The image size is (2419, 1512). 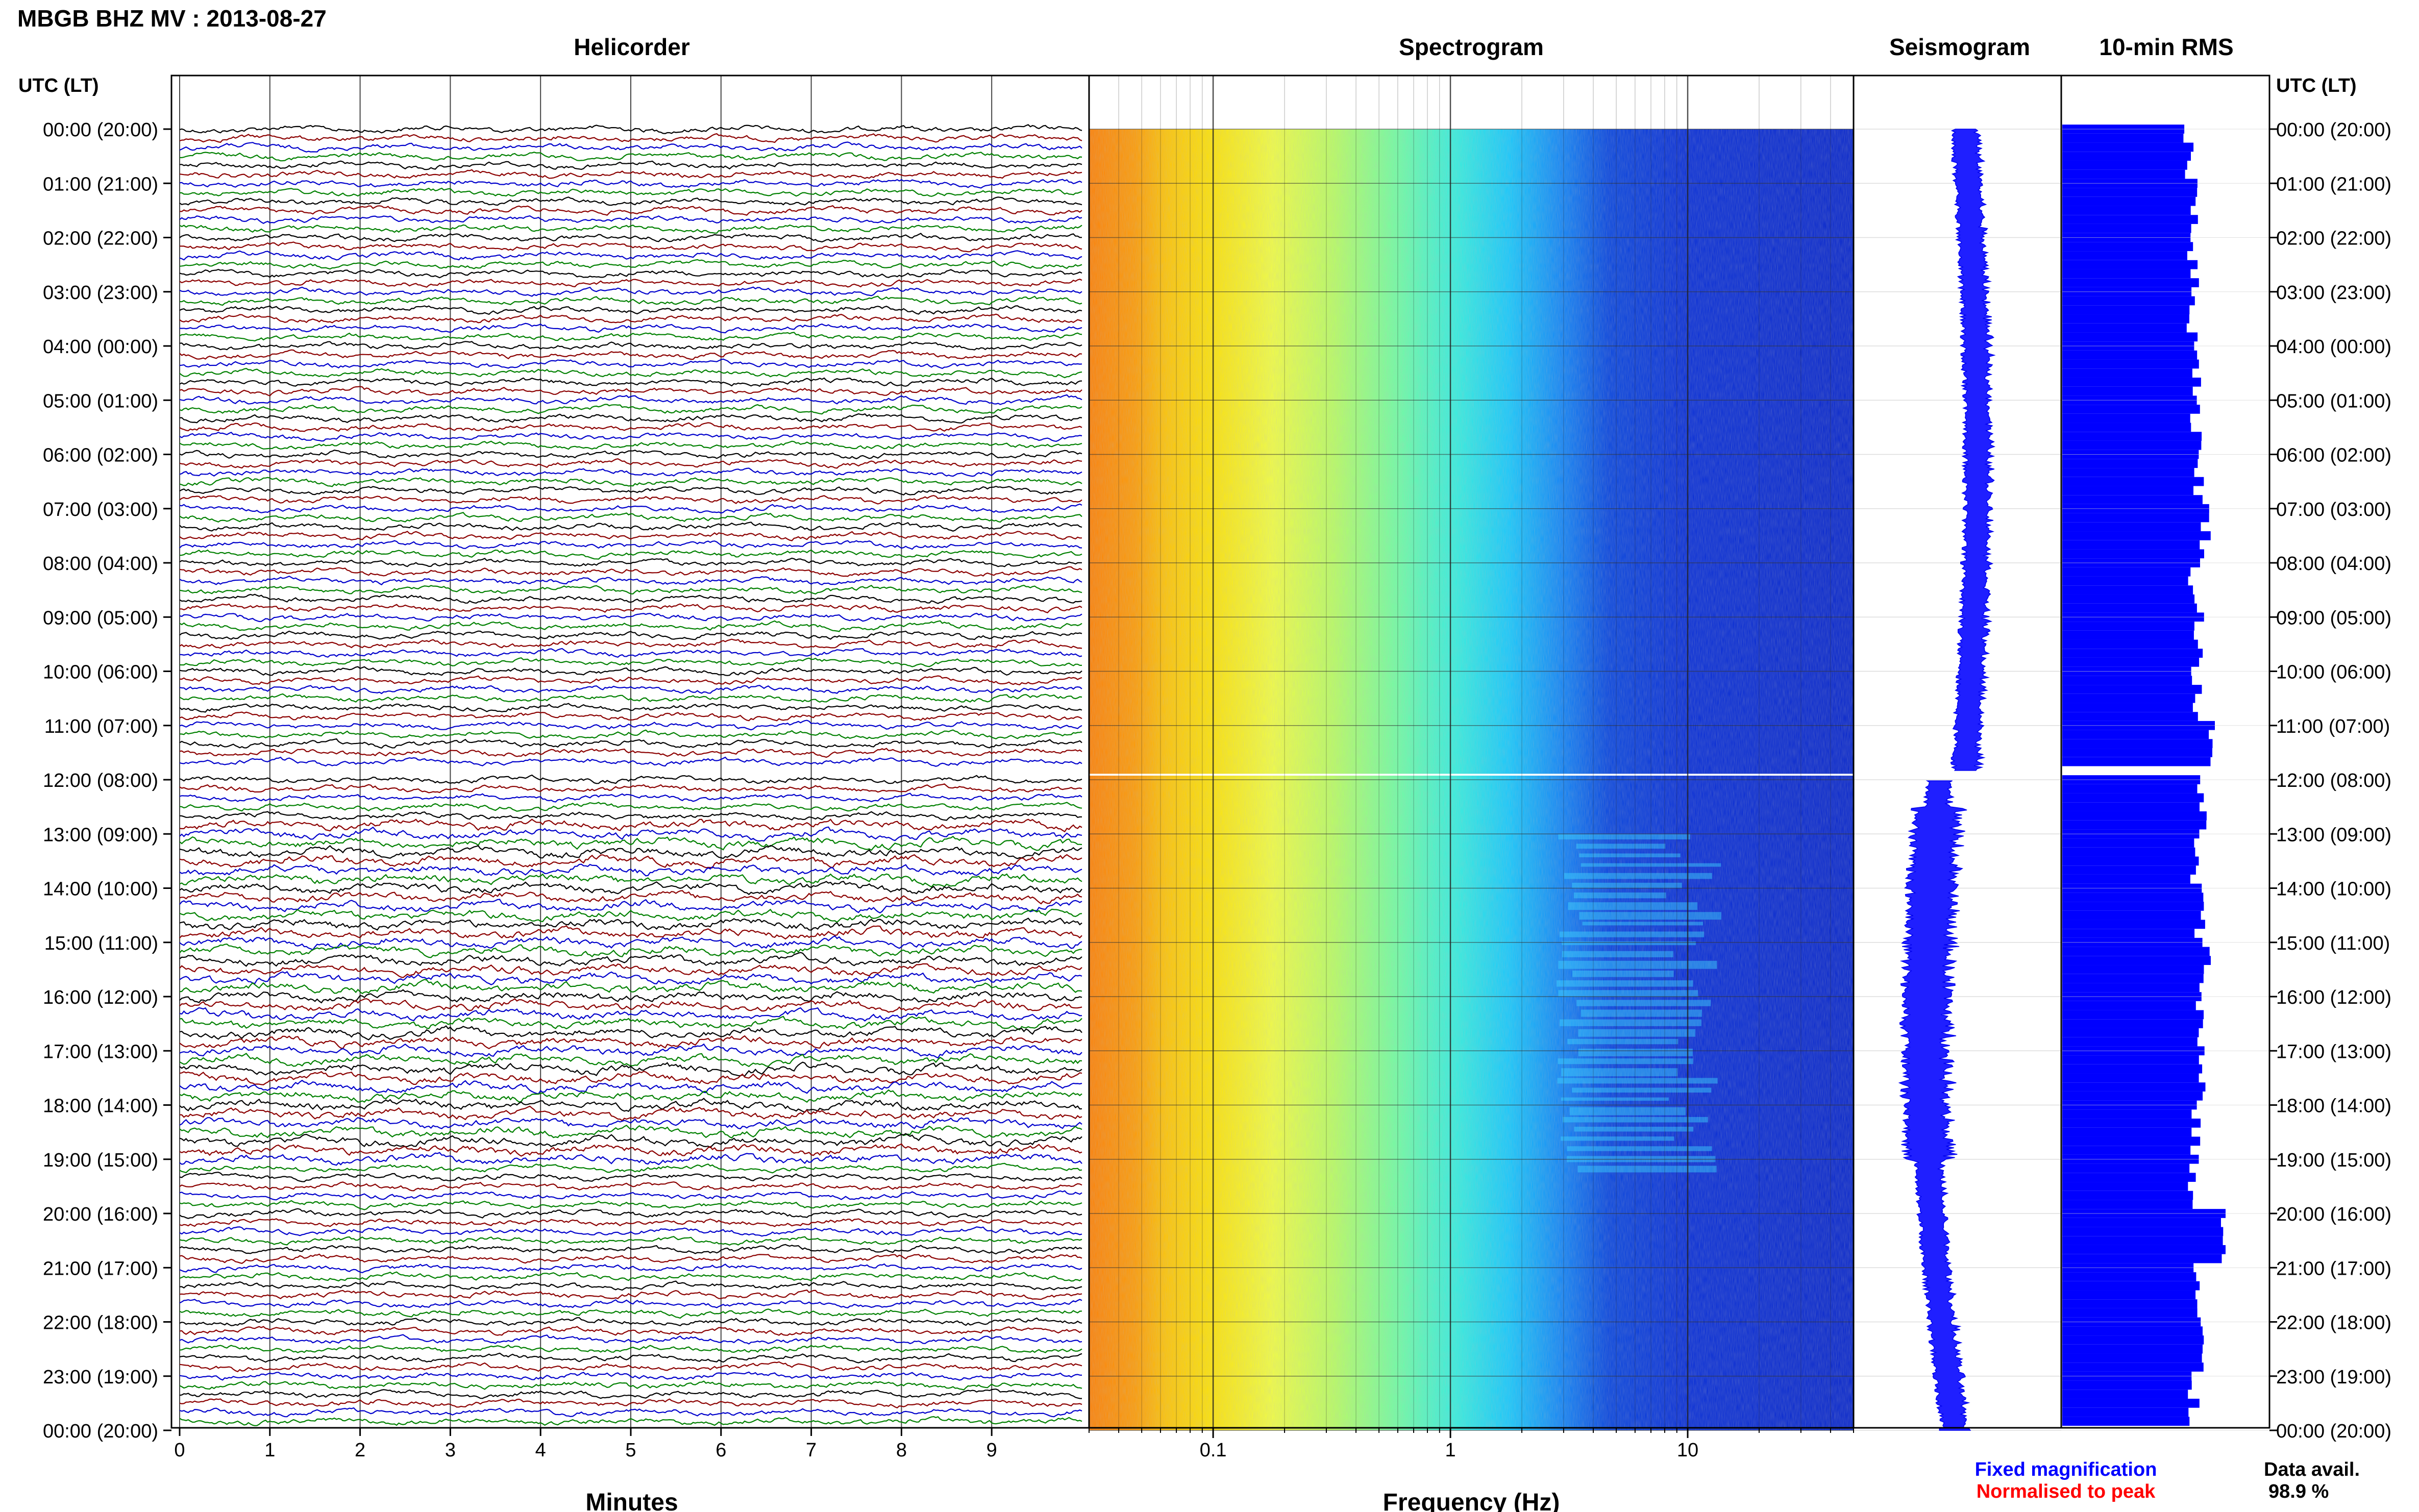 What do you see at coordinates (100, 347) in the screenshot?
I see `time-label-left: 04:00 (00:00)` at bounding box center [100, 347].